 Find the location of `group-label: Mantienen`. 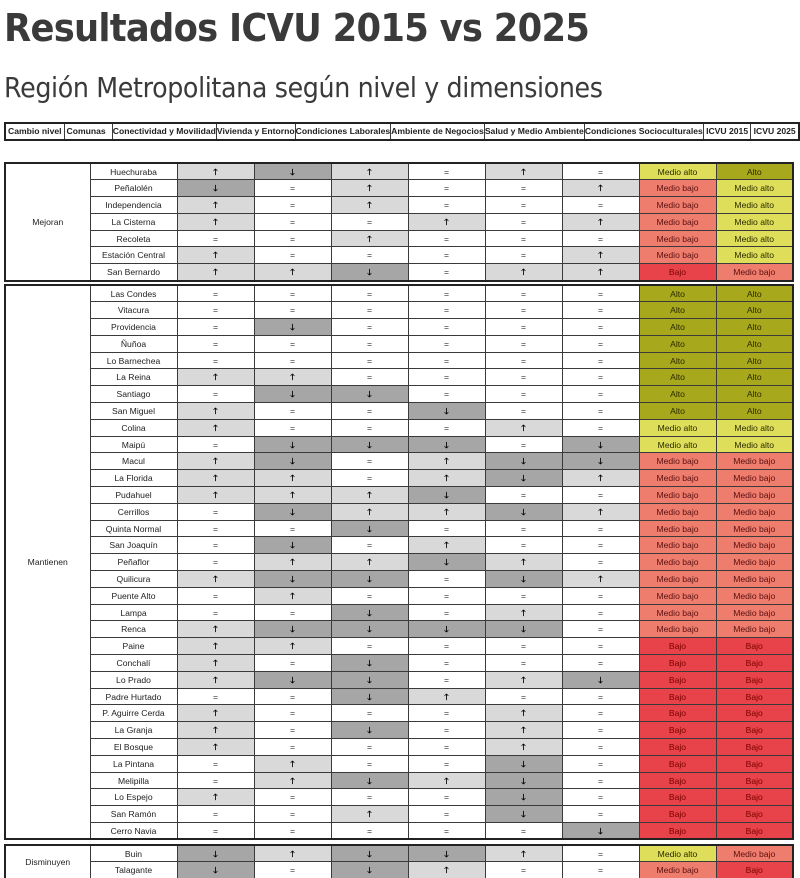

group-label: Mantienen is located at coordinates (47, 562).